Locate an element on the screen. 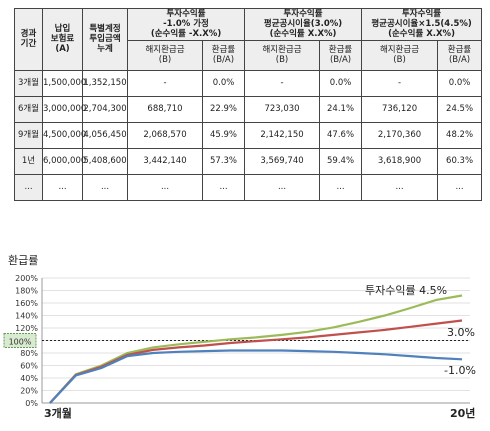 This screenshot has width=490, height=431. table-cell: 4,500,000 is located at coordinates (64, 135).